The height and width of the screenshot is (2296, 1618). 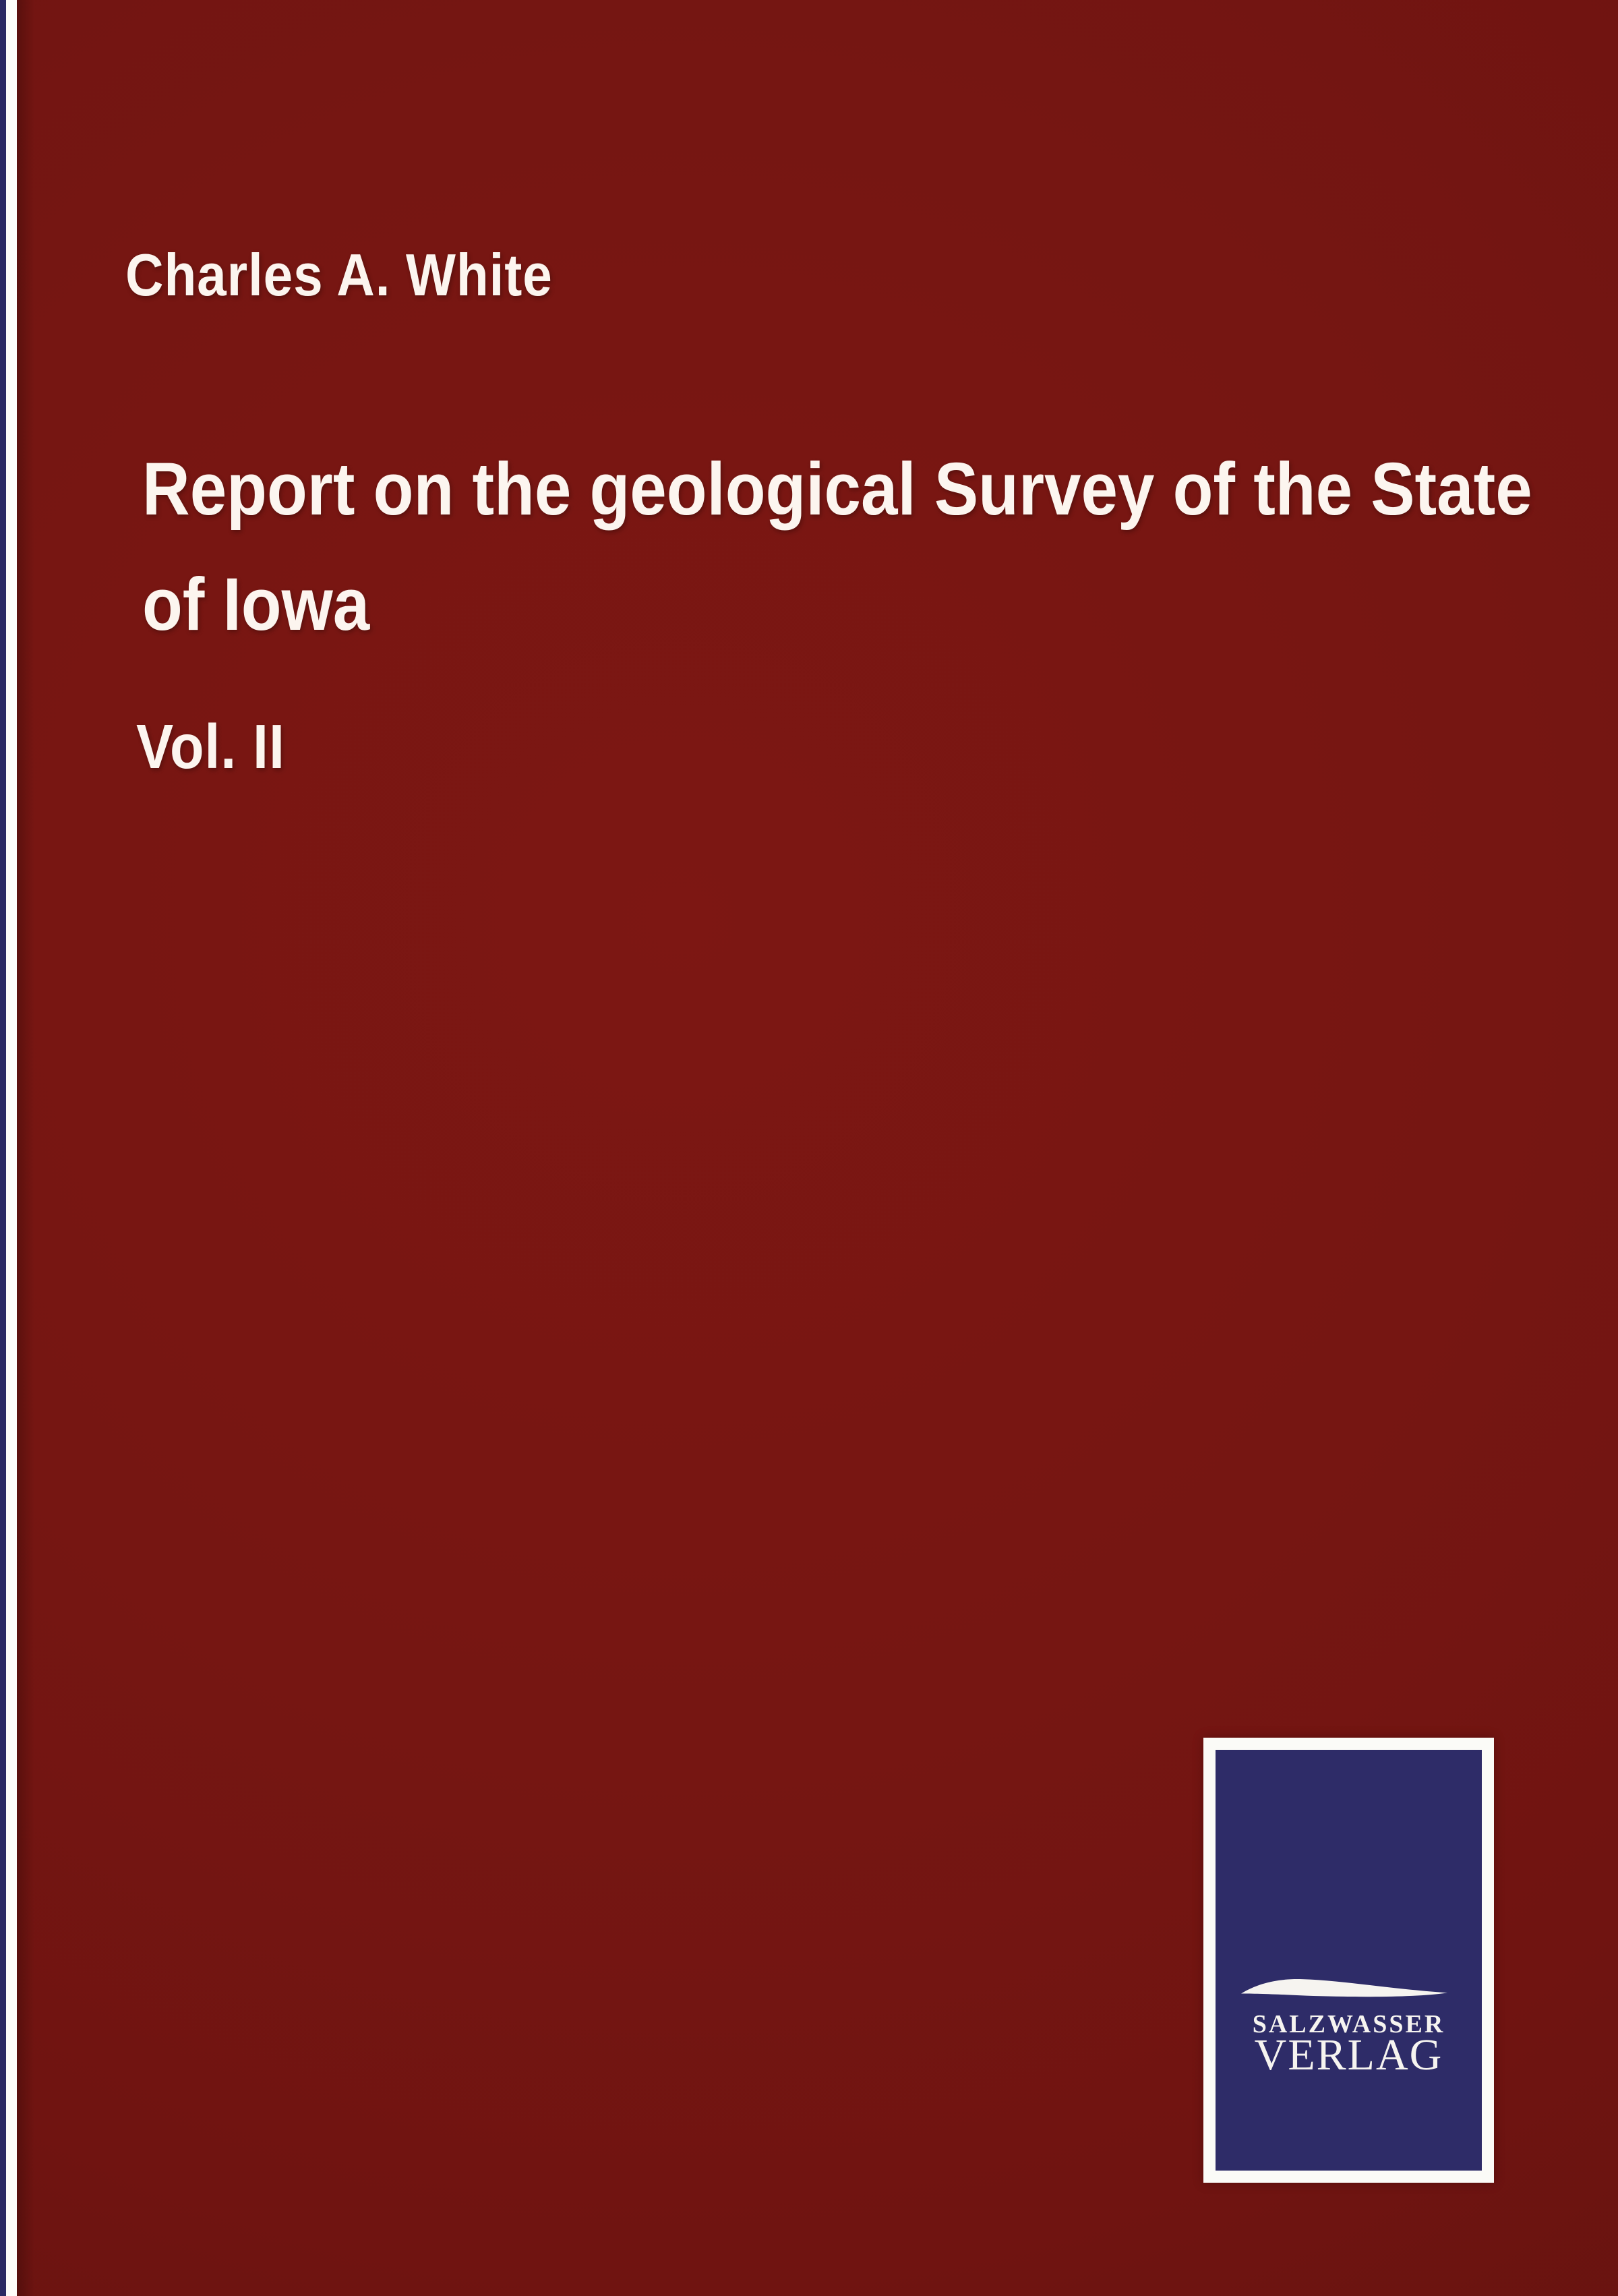 What do you see at coordinates (1348, 2024) in the screenshot?
I see `publisher-name-line1: SALZWASSER` at bounding box center [1348, 2024].